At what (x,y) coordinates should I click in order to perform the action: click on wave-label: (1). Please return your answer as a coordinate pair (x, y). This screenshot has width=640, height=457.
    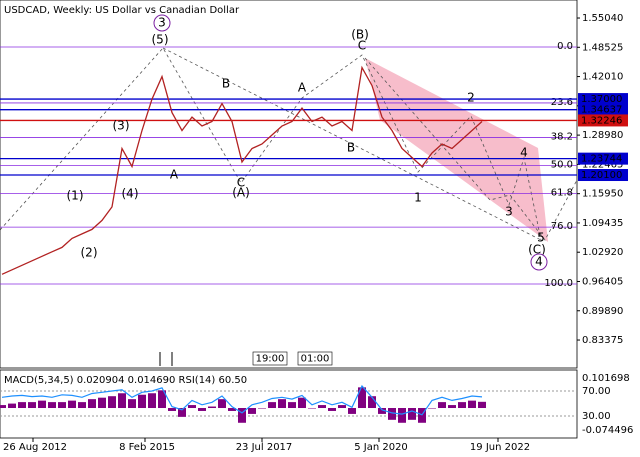
    Looking at the image, I should click on (75, 196).